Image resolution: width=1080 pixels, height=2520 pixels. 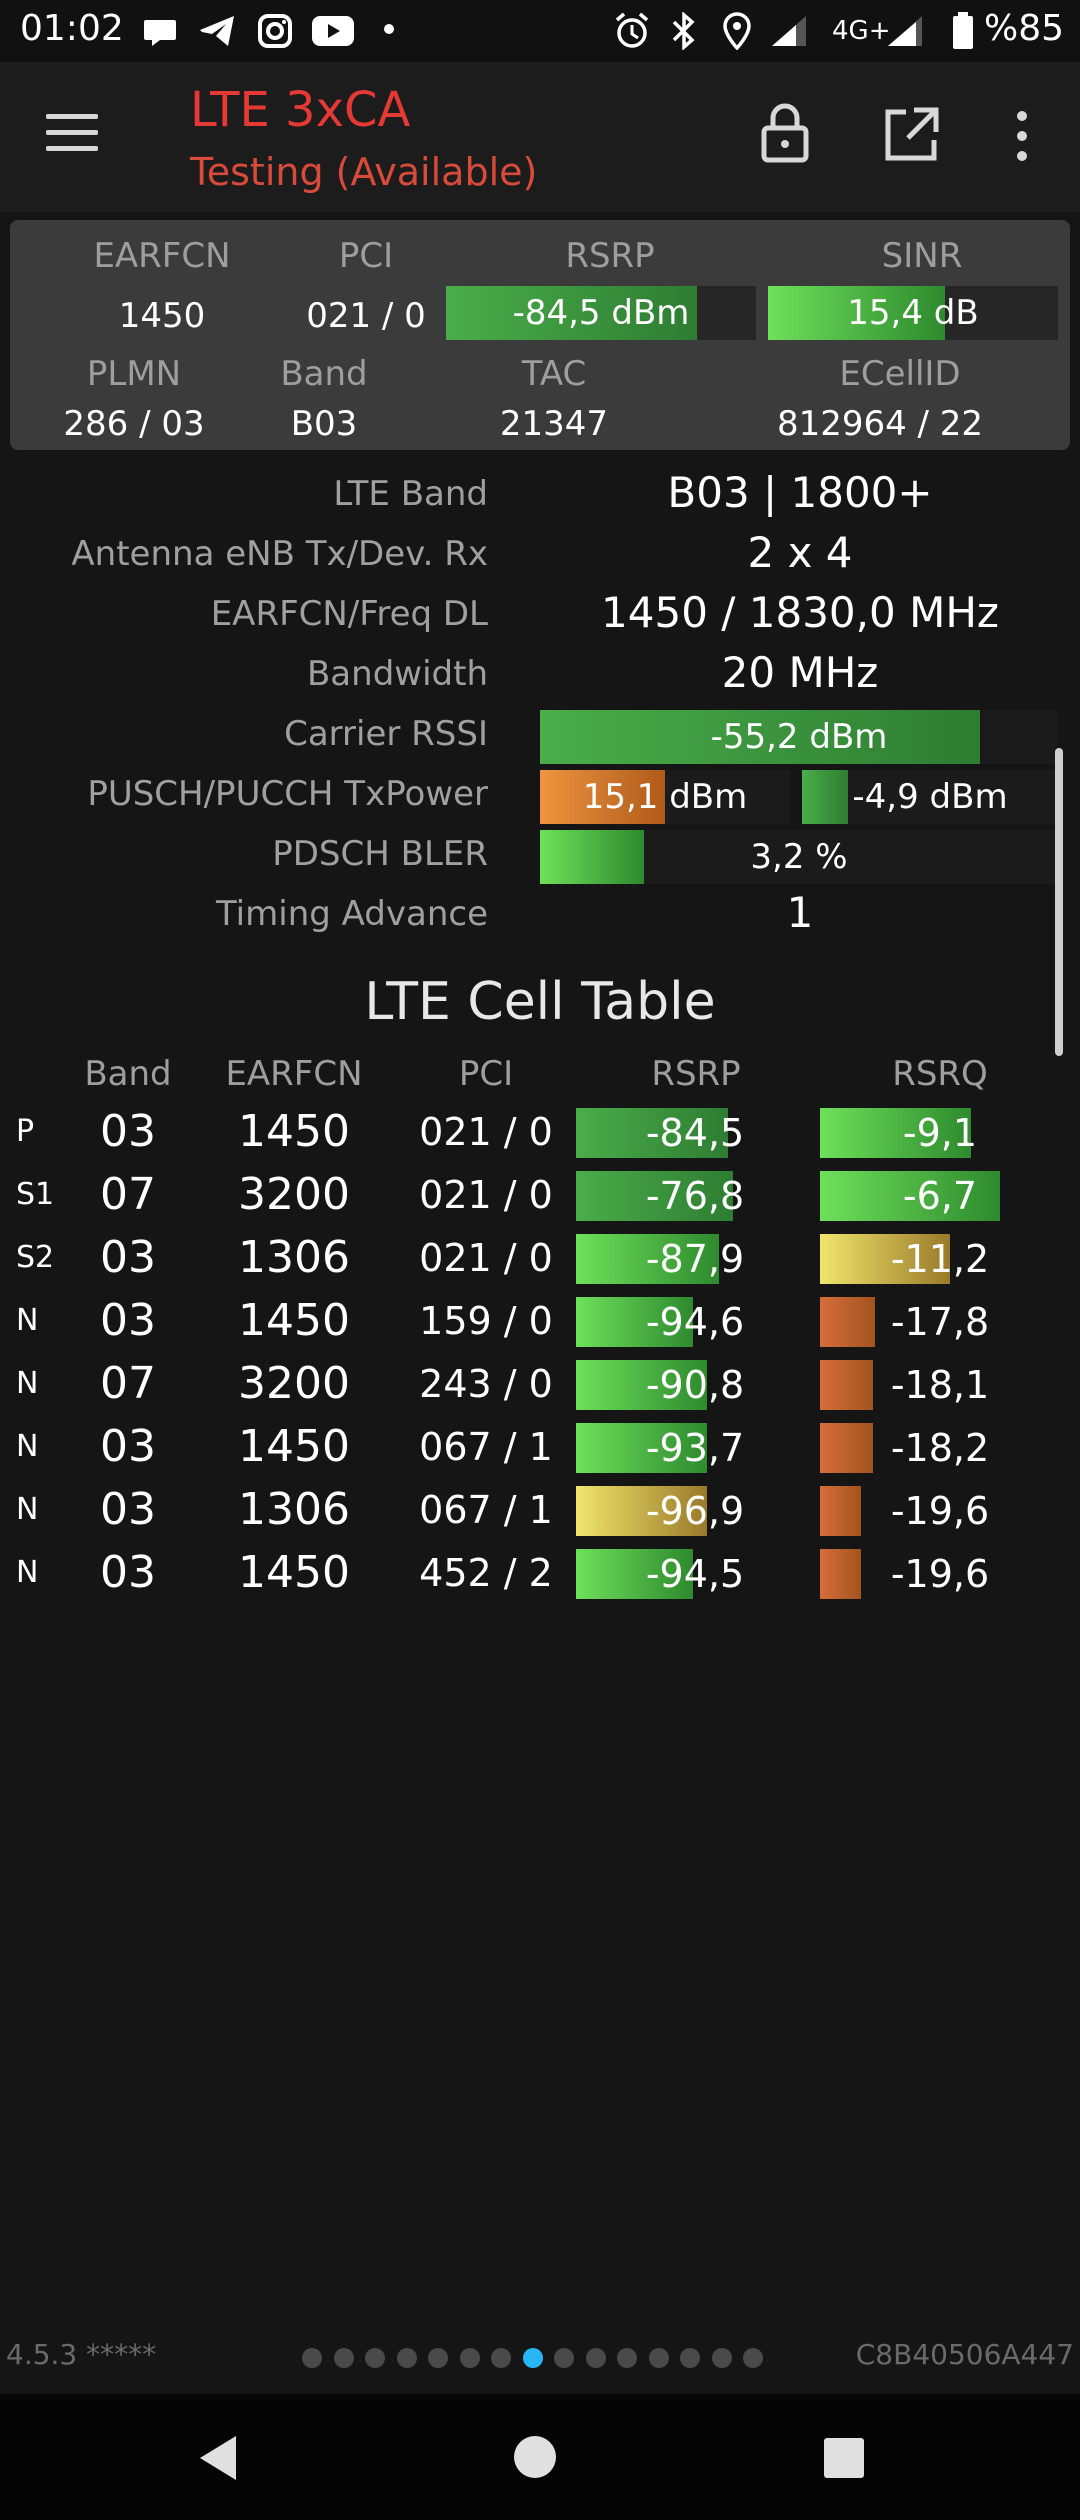 I want to click on col-header-earfcn: EARFCN, so click(x=294, y=1074).